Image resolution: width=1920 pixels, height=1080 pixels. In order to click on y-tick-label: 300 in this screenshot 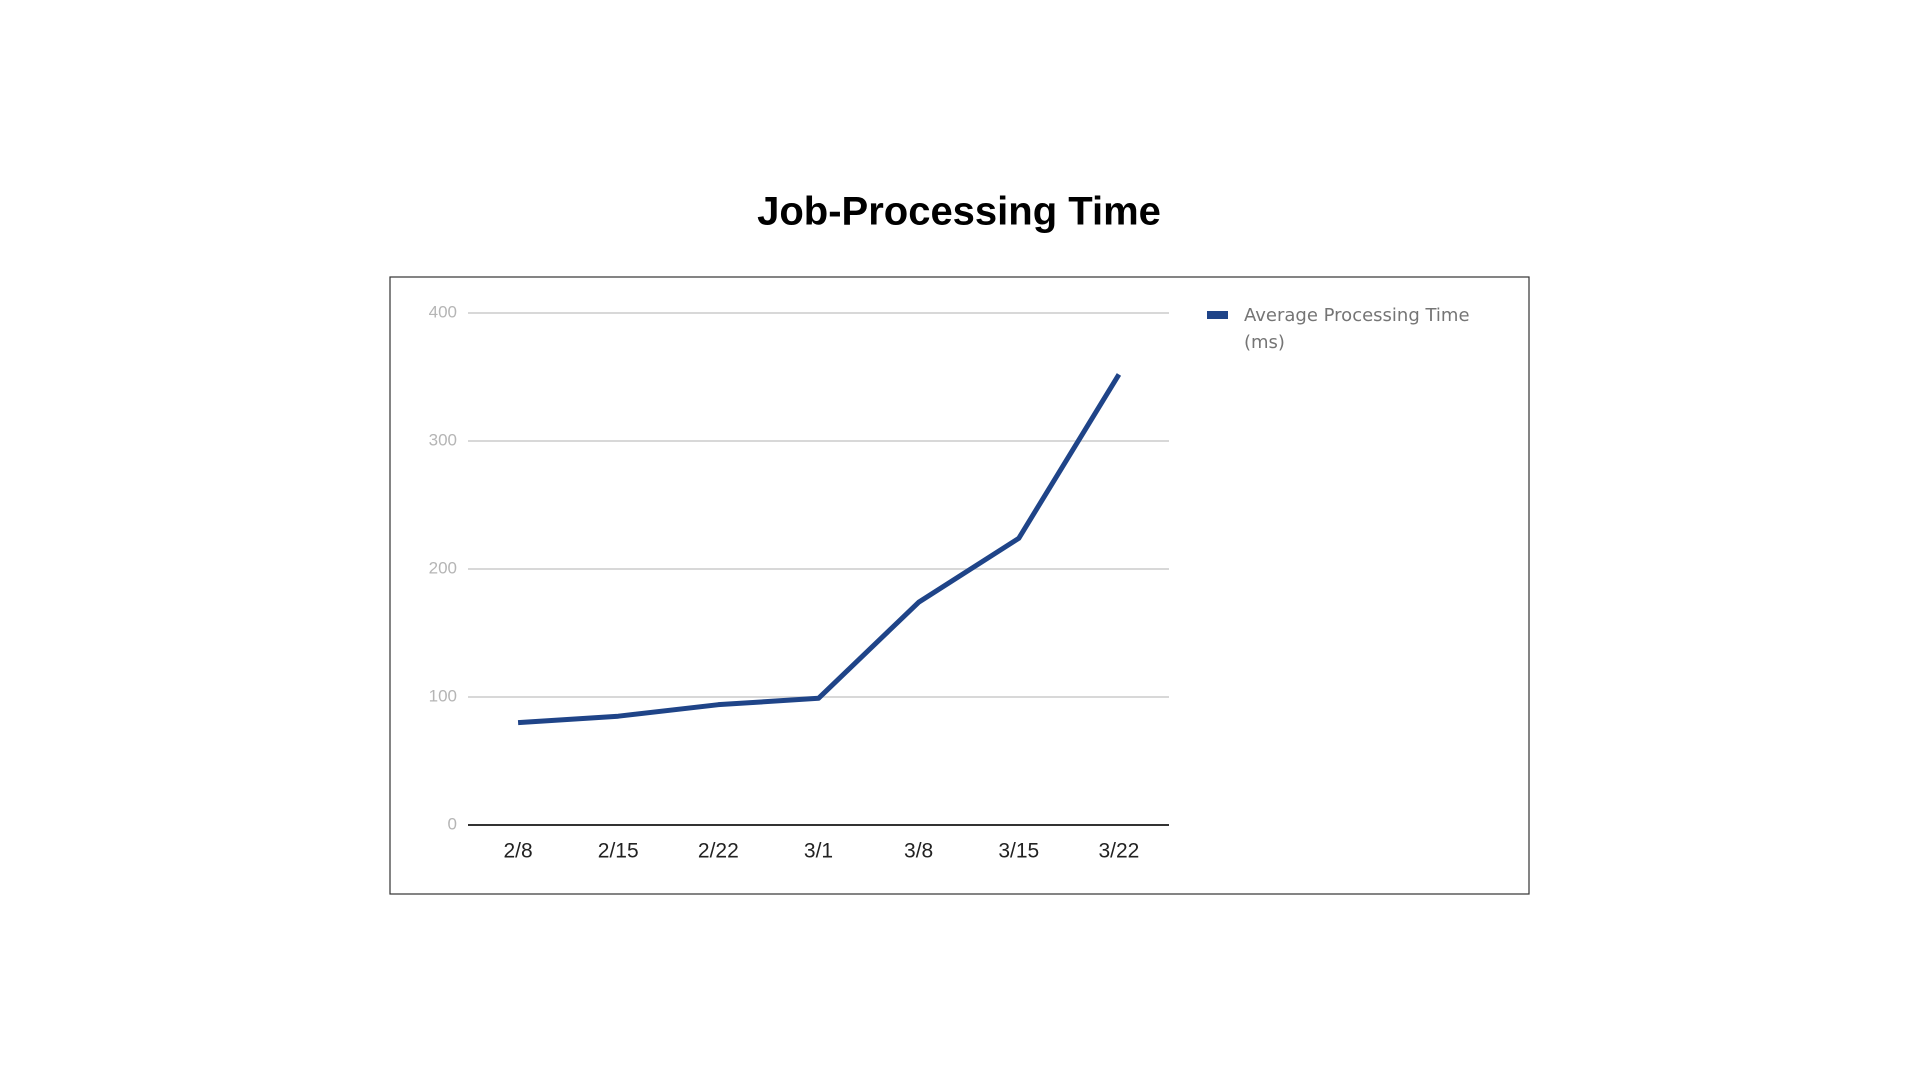, I will do `click(443, 439)`.